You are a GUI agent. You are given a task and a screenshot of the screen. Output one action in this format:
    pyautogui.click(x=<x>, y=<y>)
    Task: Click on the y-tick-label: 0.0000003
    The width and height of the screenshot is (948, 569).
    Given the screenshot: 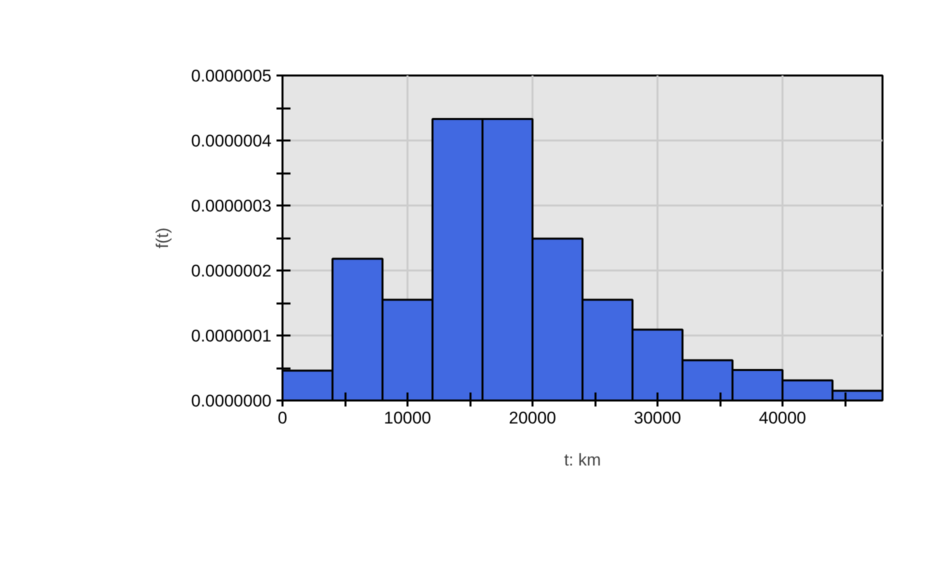 What is the action you would take?
    pyautogui.click(x=231, y=206)
    